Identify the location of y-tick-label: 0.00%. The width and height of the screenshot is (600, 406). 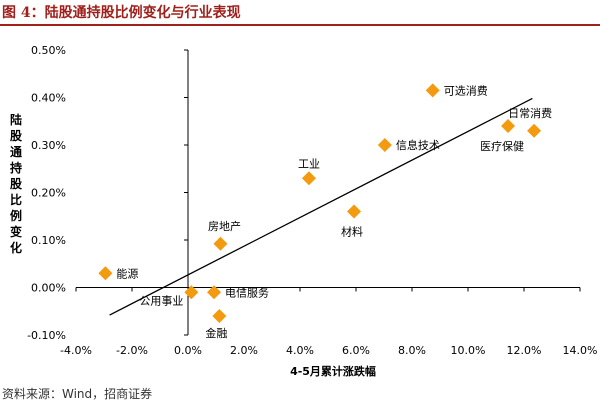
(48, 288).